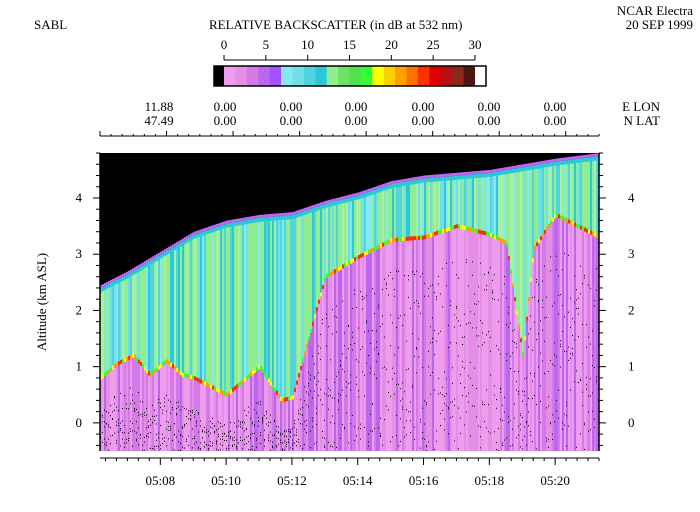 Image resolution: width=700 pixels, height=512 pixels. Describe the element at coordinates (424, 480) in the screenshot. I see `x-tick-label: 05:16` at that location.